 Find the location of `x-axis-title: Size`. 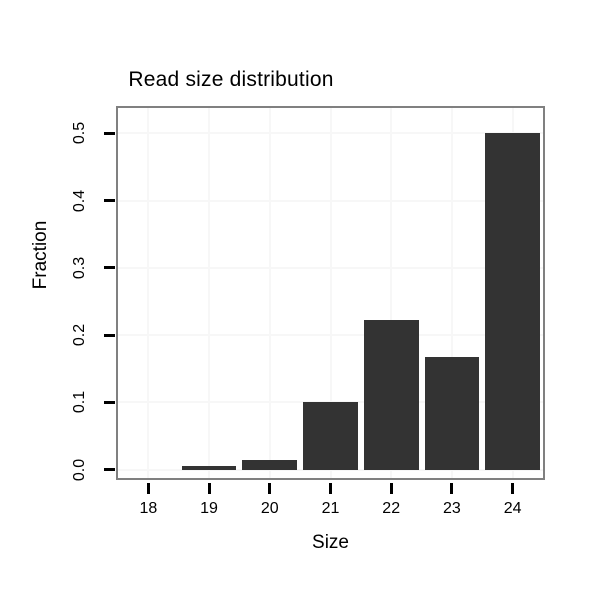

x-axis-title: Size is located at coordinates (330, 542).